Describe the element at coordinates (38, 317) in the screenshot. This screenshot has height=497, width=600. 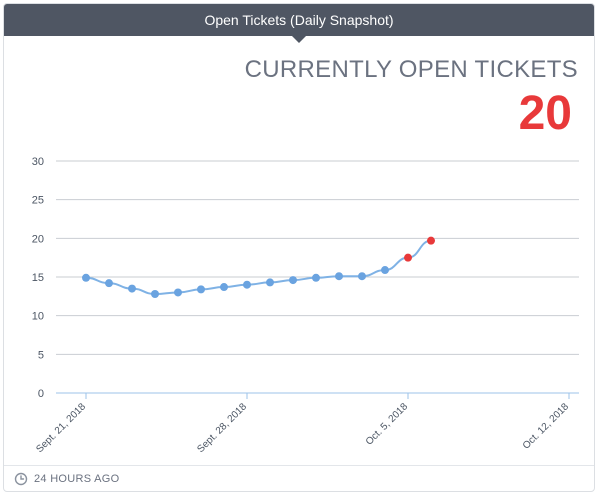
I see `y-tick-label: 10` at that location.